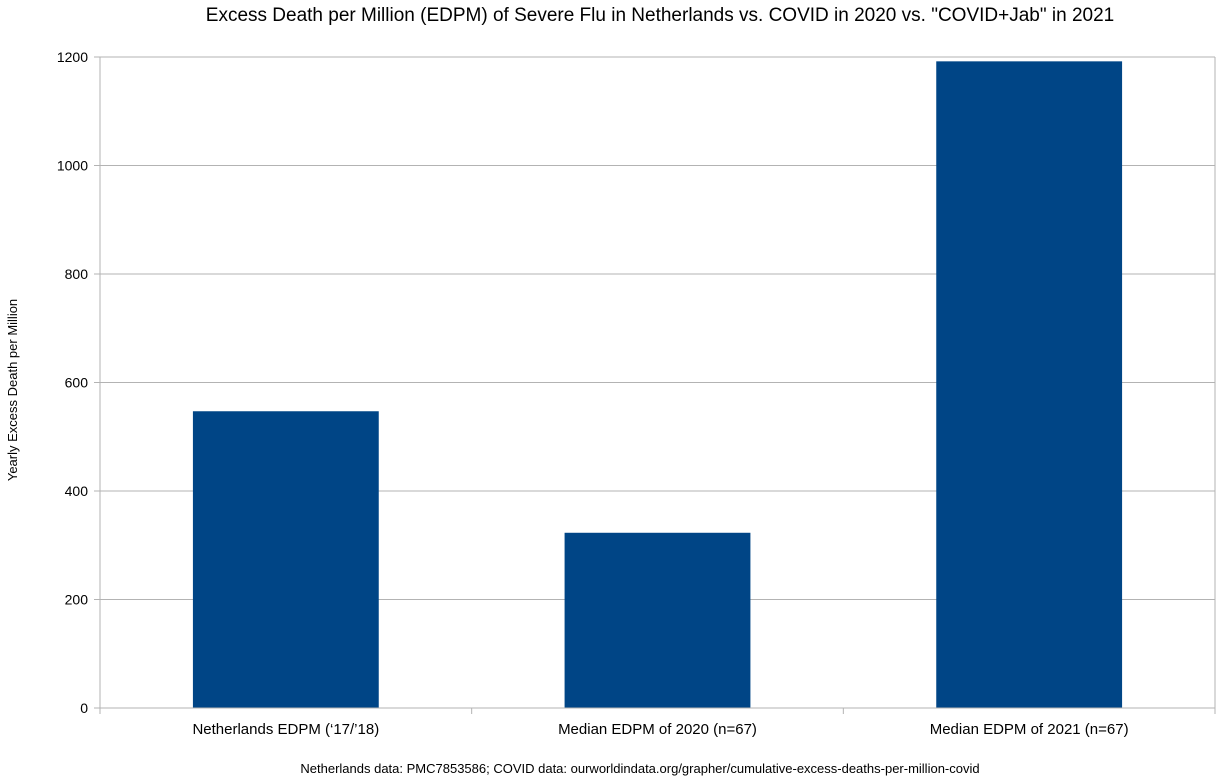 The width and height of the screenshot is (1221, 782). I want to click on x-tick-label: Netherlands EDPM (‘17/’18), so click(285, 729).